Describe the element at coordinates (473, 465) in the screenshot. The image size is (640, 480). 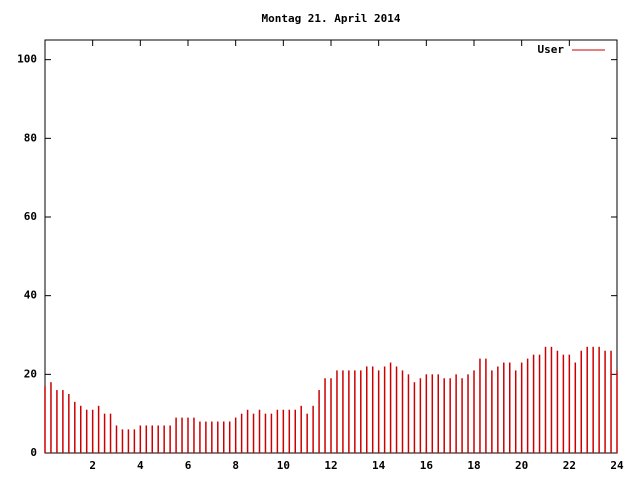
I see `x-tick-label: 18` at that location.